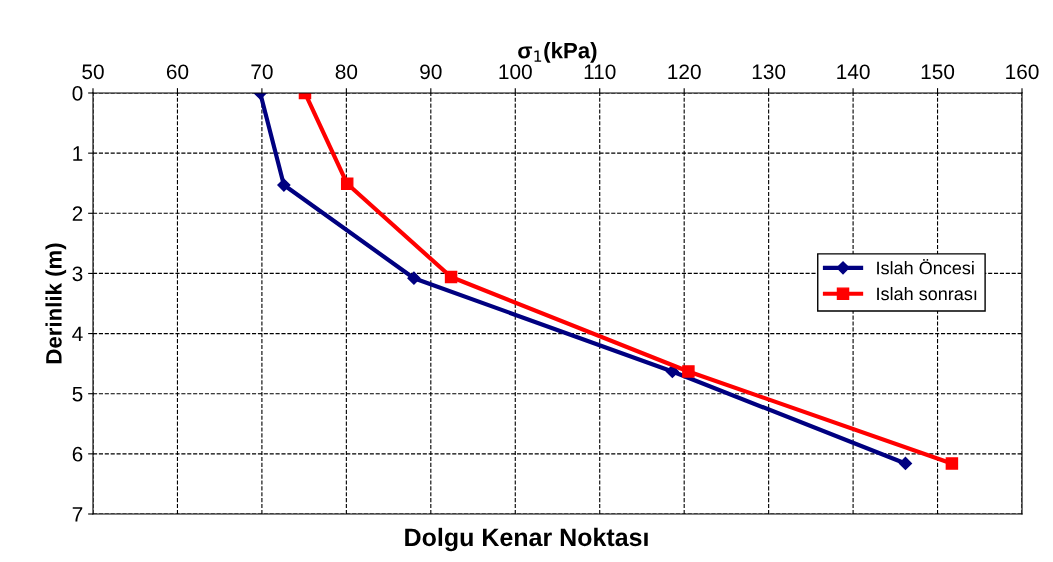 Image resolution: width=1053 pixels, height=562 pixels. What do you see at coordinates (77, 213) in the screenshot?
I see `y-tick-label: 2` at bounding box center [77, 213].